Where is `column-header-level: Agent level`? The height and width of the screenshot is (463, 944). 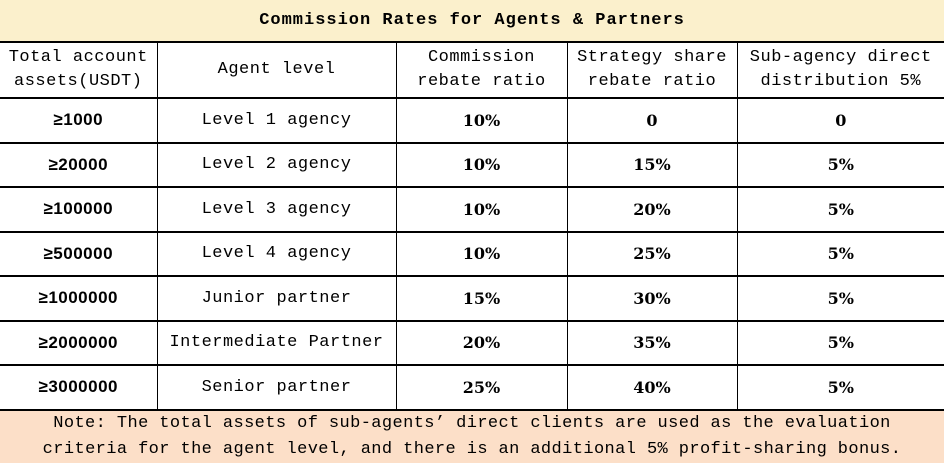
column-header-level: Agent level is located at coordinates (276, 70).